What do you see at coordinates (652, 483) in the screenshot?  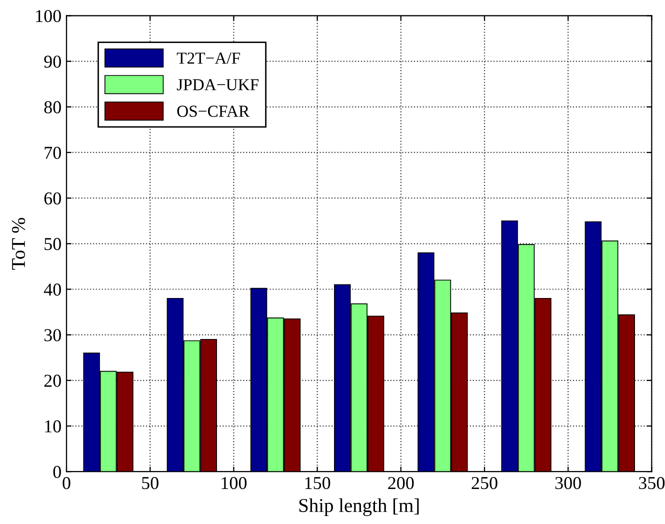 I see `x-tick-label: 350` at bounding box center [652, 483].